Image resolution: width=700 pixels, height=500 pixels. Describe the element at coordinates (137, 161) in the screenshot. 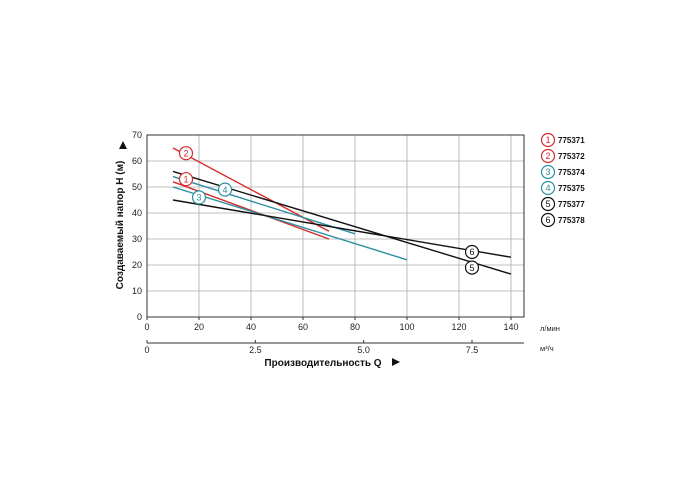

I see `y-tick-label: 60` at that location.